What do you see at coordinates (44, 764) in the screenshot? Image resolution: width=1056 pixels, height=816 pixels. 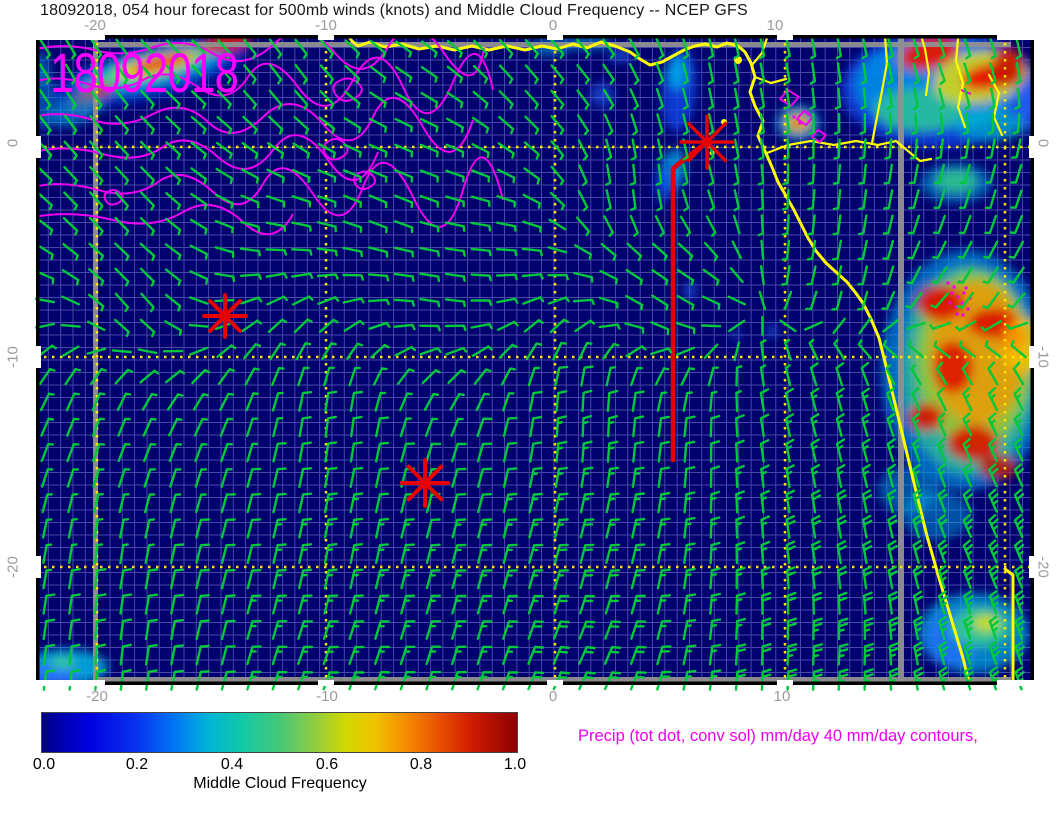 I see `colorbar-tick: 0.0` at bounding box center [44, 764].